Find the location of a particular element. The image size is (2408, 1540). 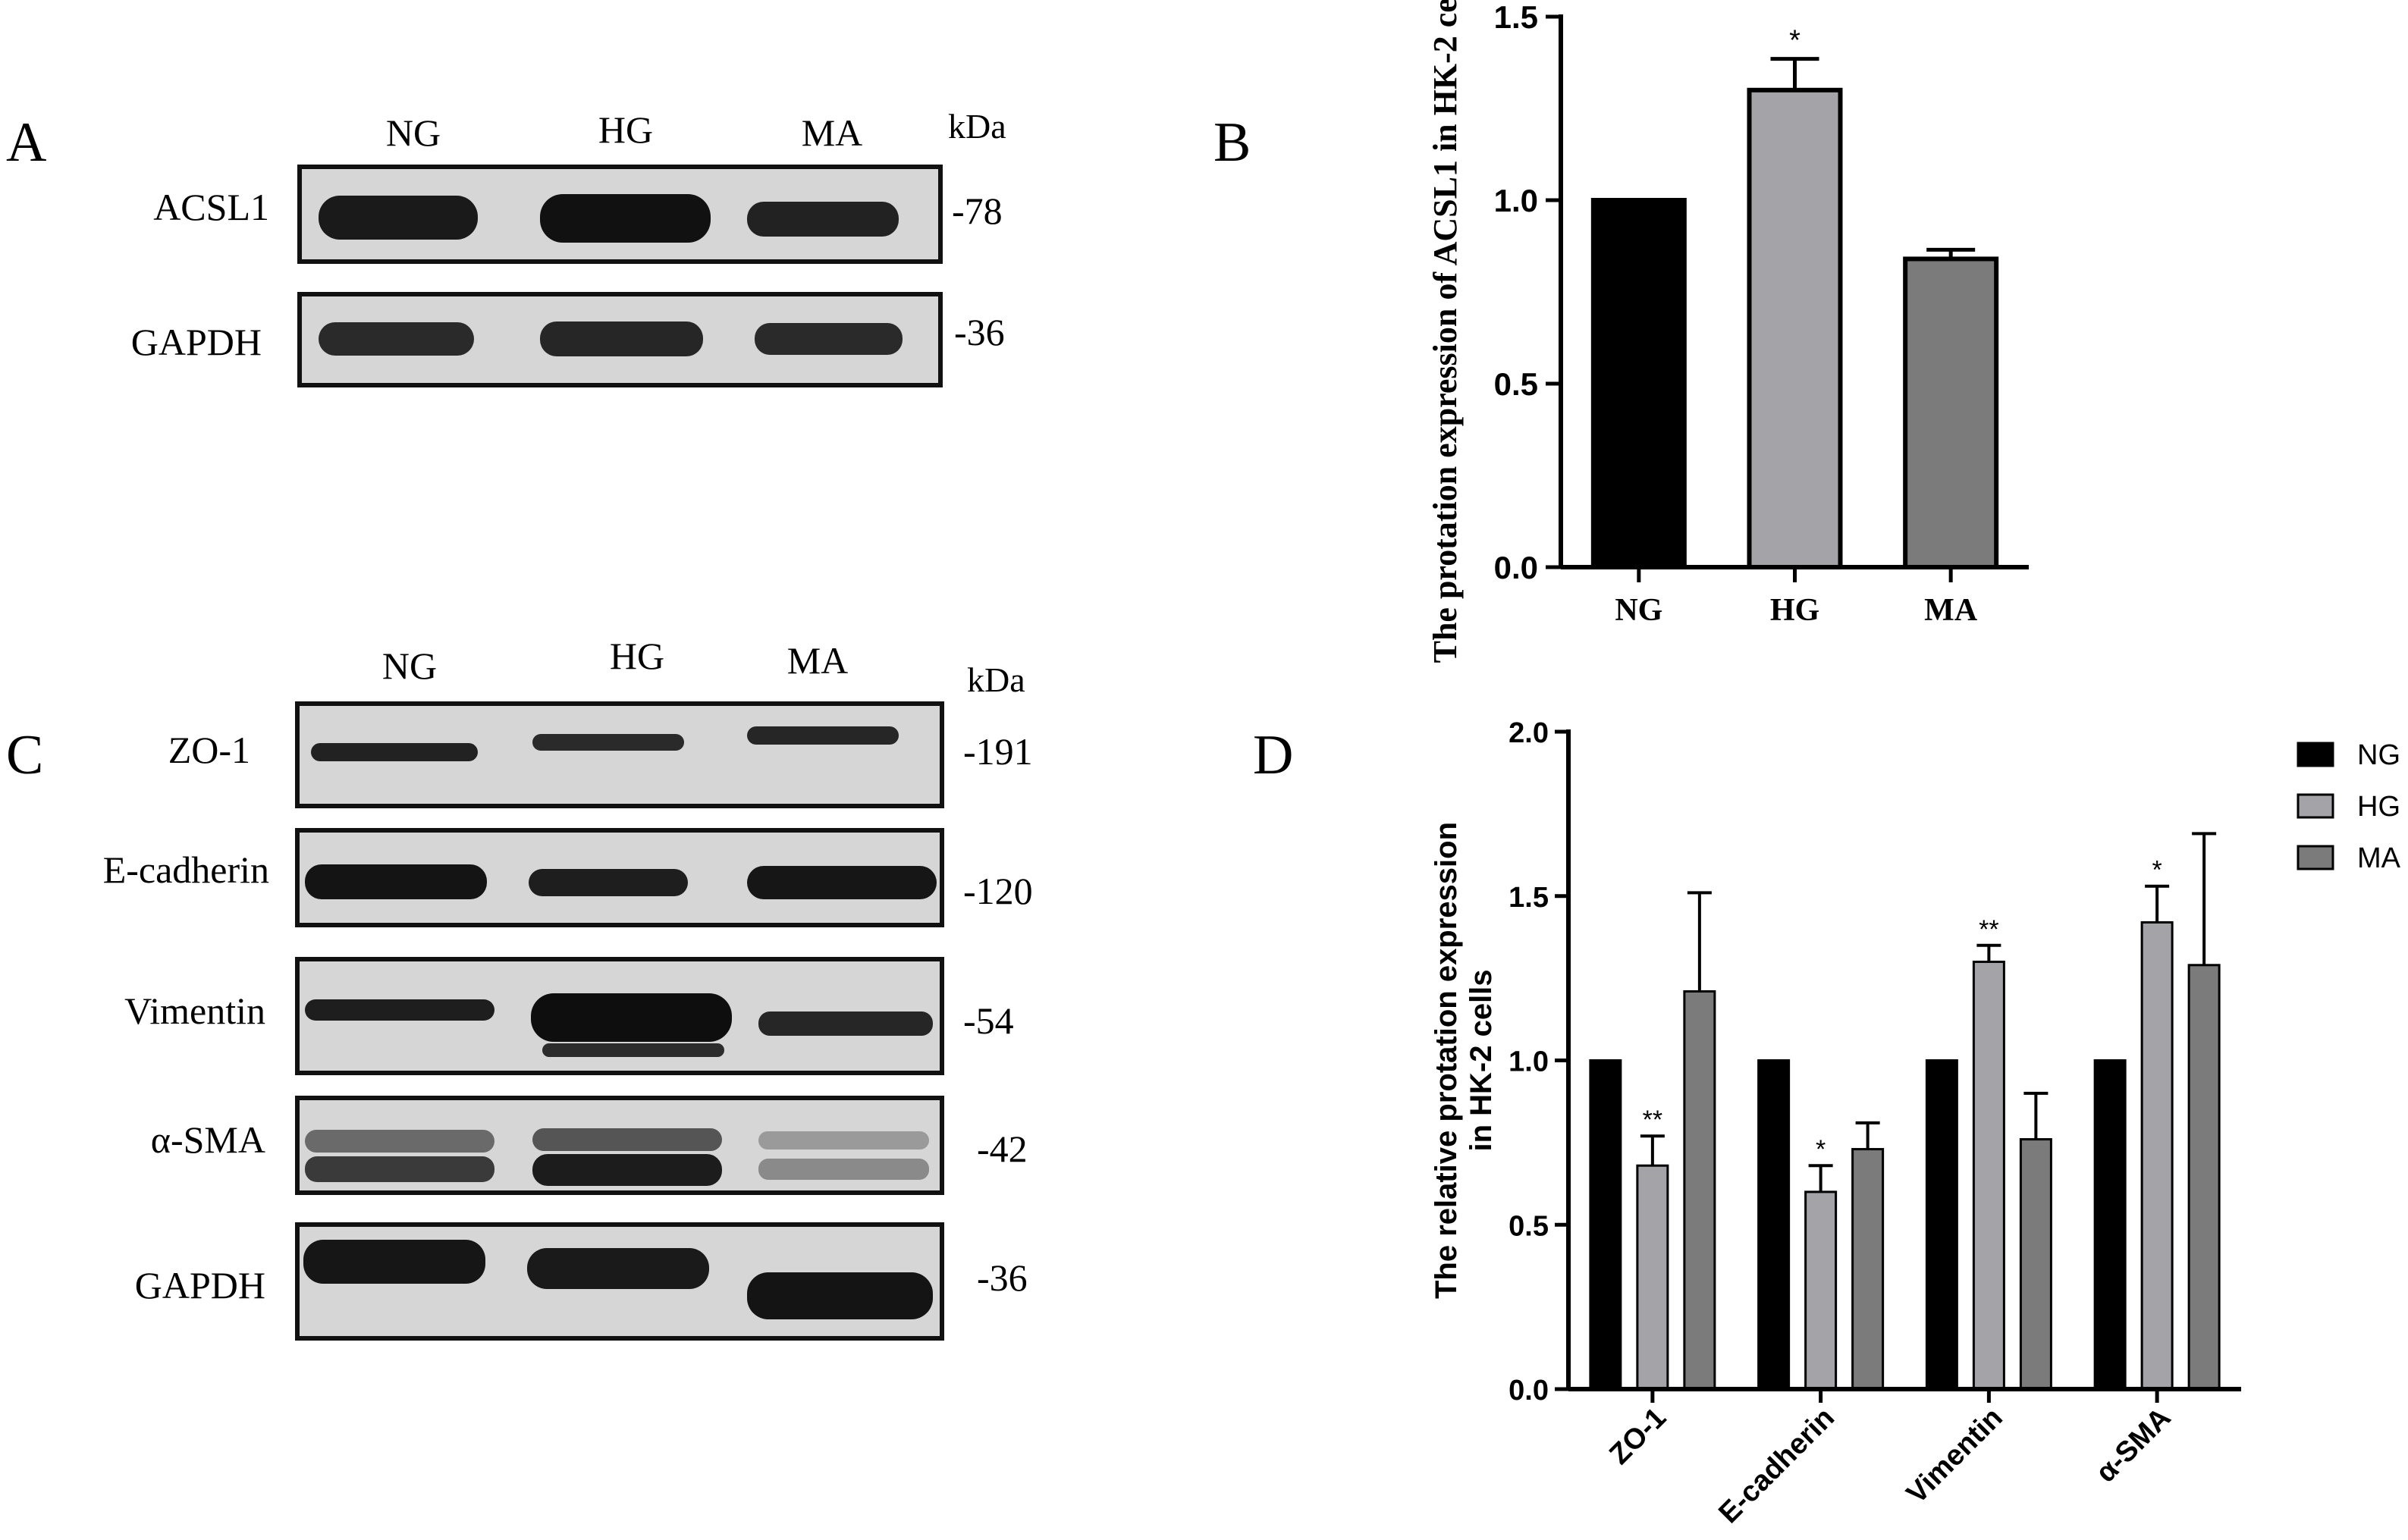

y-tick-label: 2.0 is located at coordinates (1529, 733).